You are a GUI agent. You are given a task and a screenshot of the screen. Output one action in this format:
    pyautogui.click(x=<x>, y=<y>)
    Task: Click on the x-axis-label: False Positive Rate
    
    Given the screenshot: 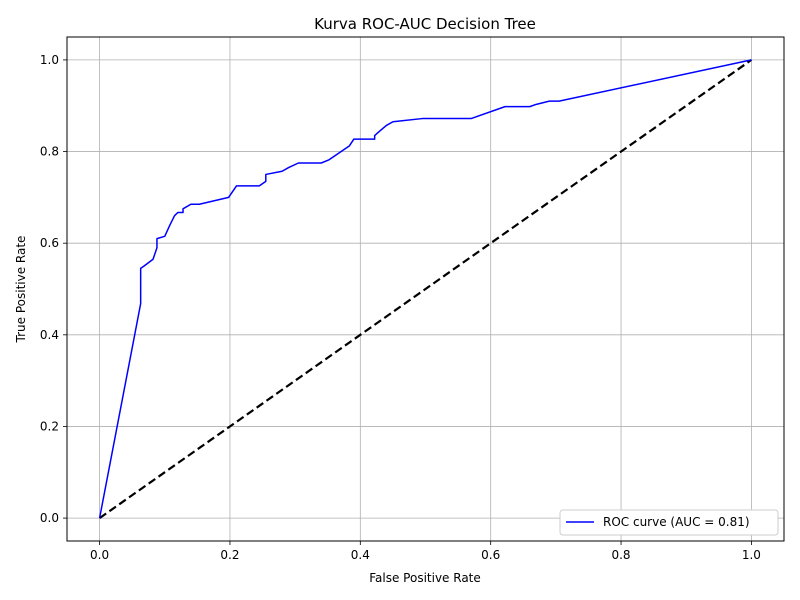 What is the action you would take?
    pyautogui.click(x=425, y=578)
    